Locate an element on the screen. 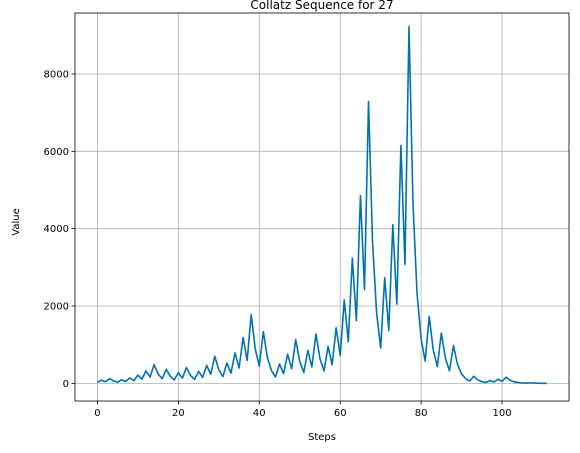  y-axis: 0 2000 4000 6000 8000 is located at coordinates (59, 229).